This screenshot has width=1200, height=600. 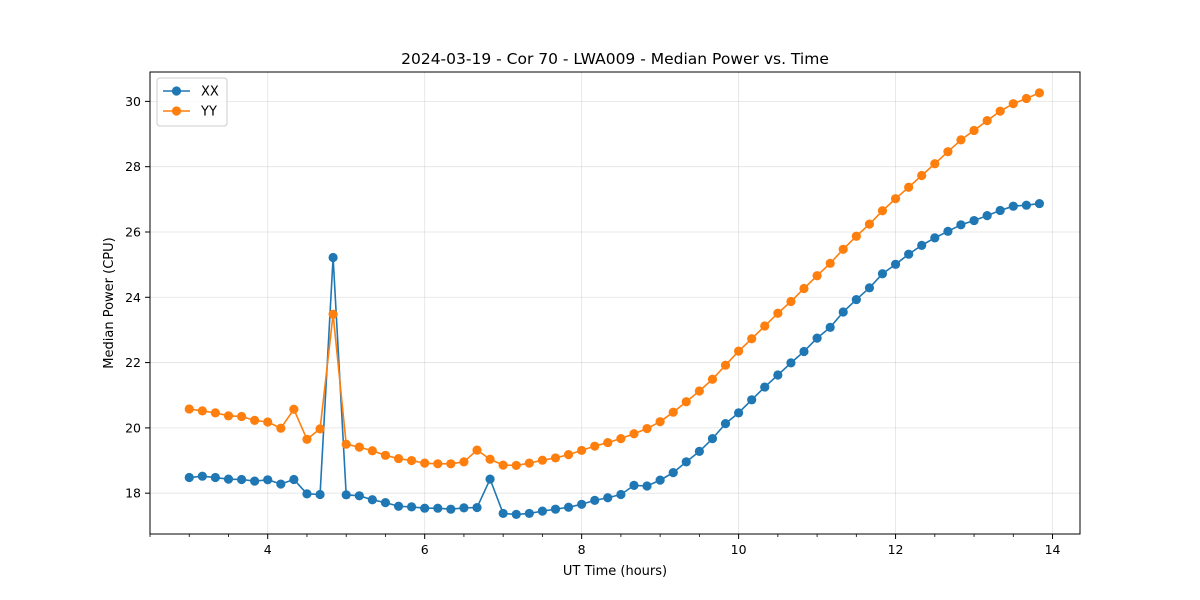 What do you see at coordinates (109, 302) in the screenshot?
I see `y-axis-label: Median Power (CPU)` at bounding box center [109, 302].